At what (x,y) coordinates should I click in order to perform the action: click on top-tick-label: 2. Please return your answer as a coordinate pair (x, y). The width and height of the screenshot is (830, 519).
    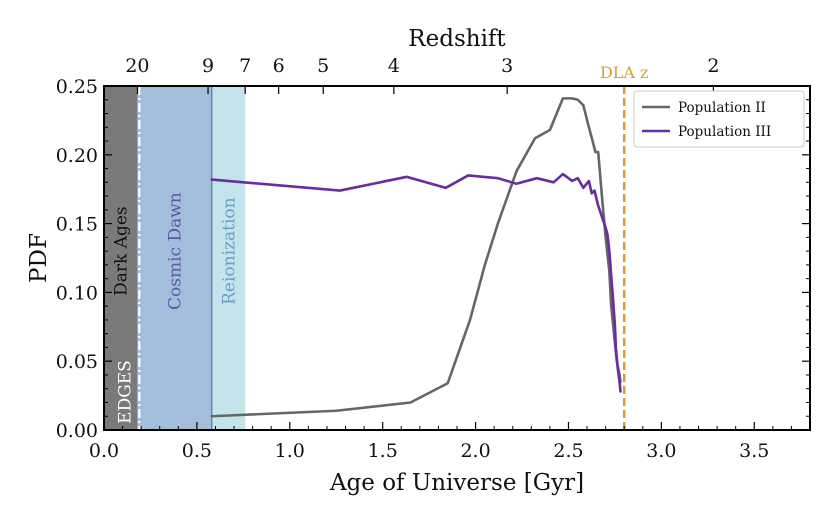
    Looking at the image, I should click on (713, 66).